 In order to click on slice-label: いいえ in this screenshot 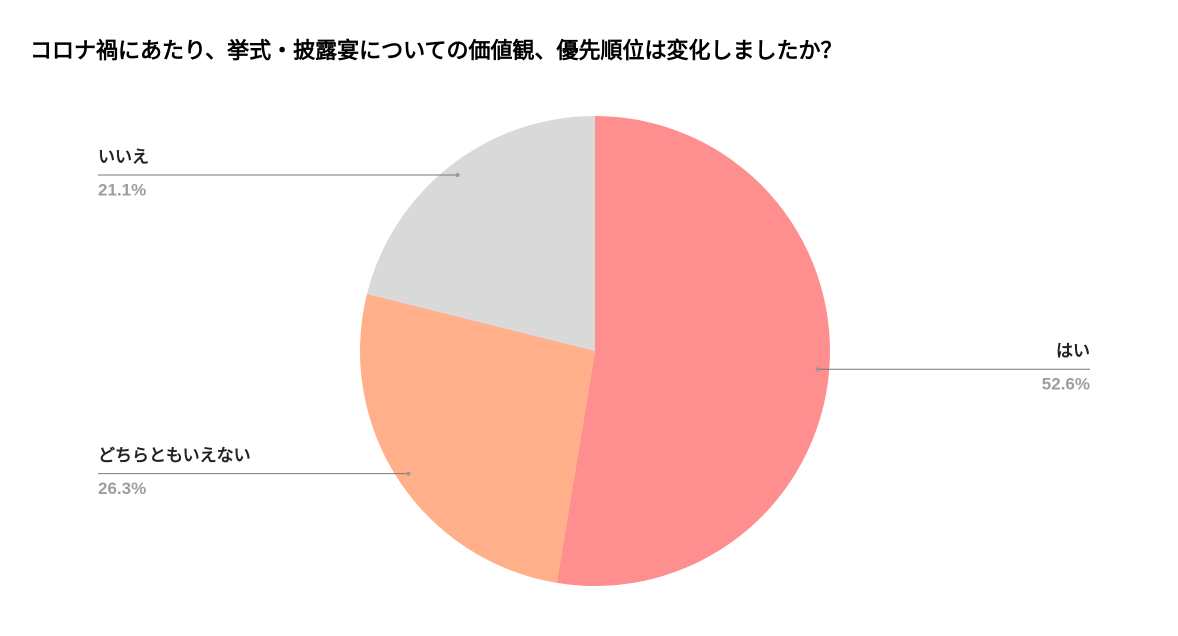, I will do `click(123, 157)`.